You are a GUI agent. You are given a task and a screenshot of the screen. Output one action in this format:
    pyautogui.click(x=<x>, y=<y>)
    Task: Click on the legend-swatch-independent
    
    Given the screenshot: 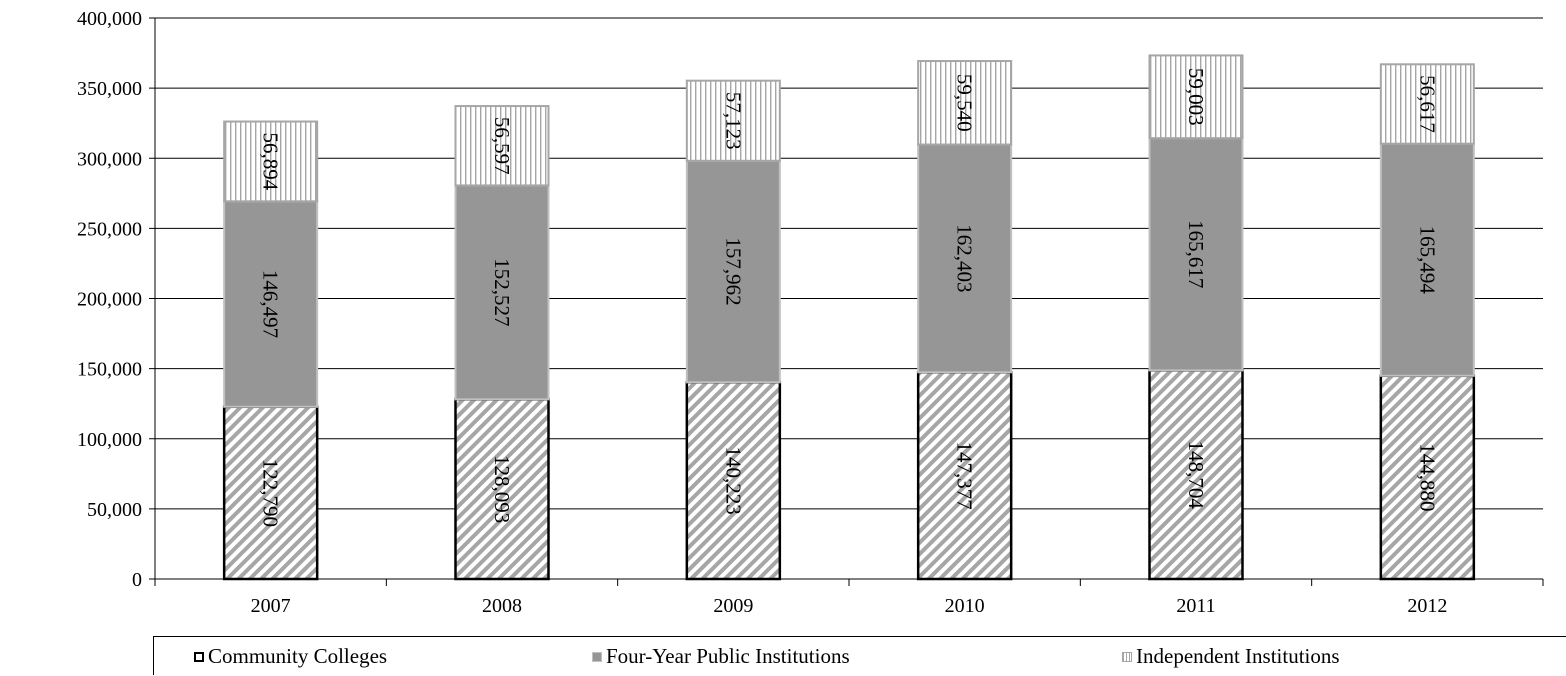 What is the action you would take?
    pyautogui.click(x=1127, y=656)
    